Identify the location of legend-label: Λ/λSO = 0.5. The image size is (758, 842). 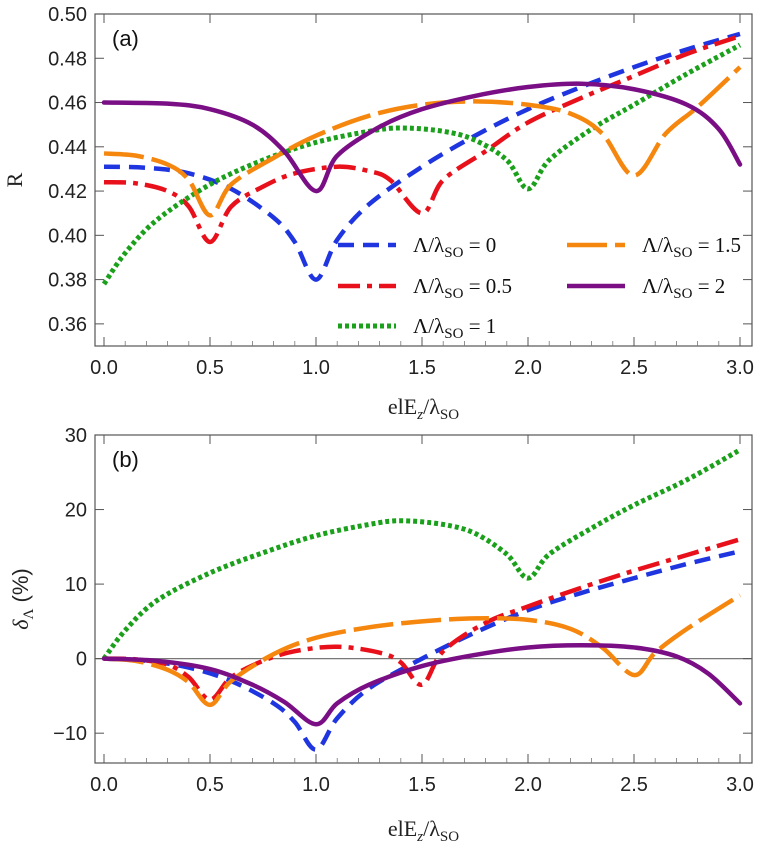
(462, 288).